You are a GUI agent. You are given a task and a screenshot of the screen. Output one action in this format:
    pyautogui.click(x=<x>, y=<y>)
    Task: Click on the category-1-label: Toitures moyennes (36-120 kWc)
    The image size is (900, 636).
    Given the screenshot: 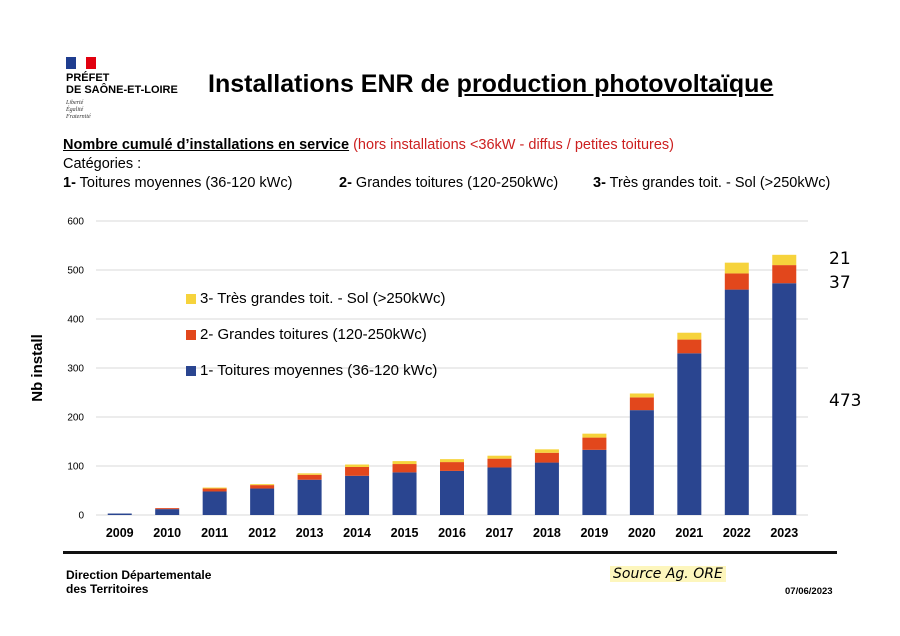 What is the action you would take?
    pyautogui.click(x=184, y=183)
    